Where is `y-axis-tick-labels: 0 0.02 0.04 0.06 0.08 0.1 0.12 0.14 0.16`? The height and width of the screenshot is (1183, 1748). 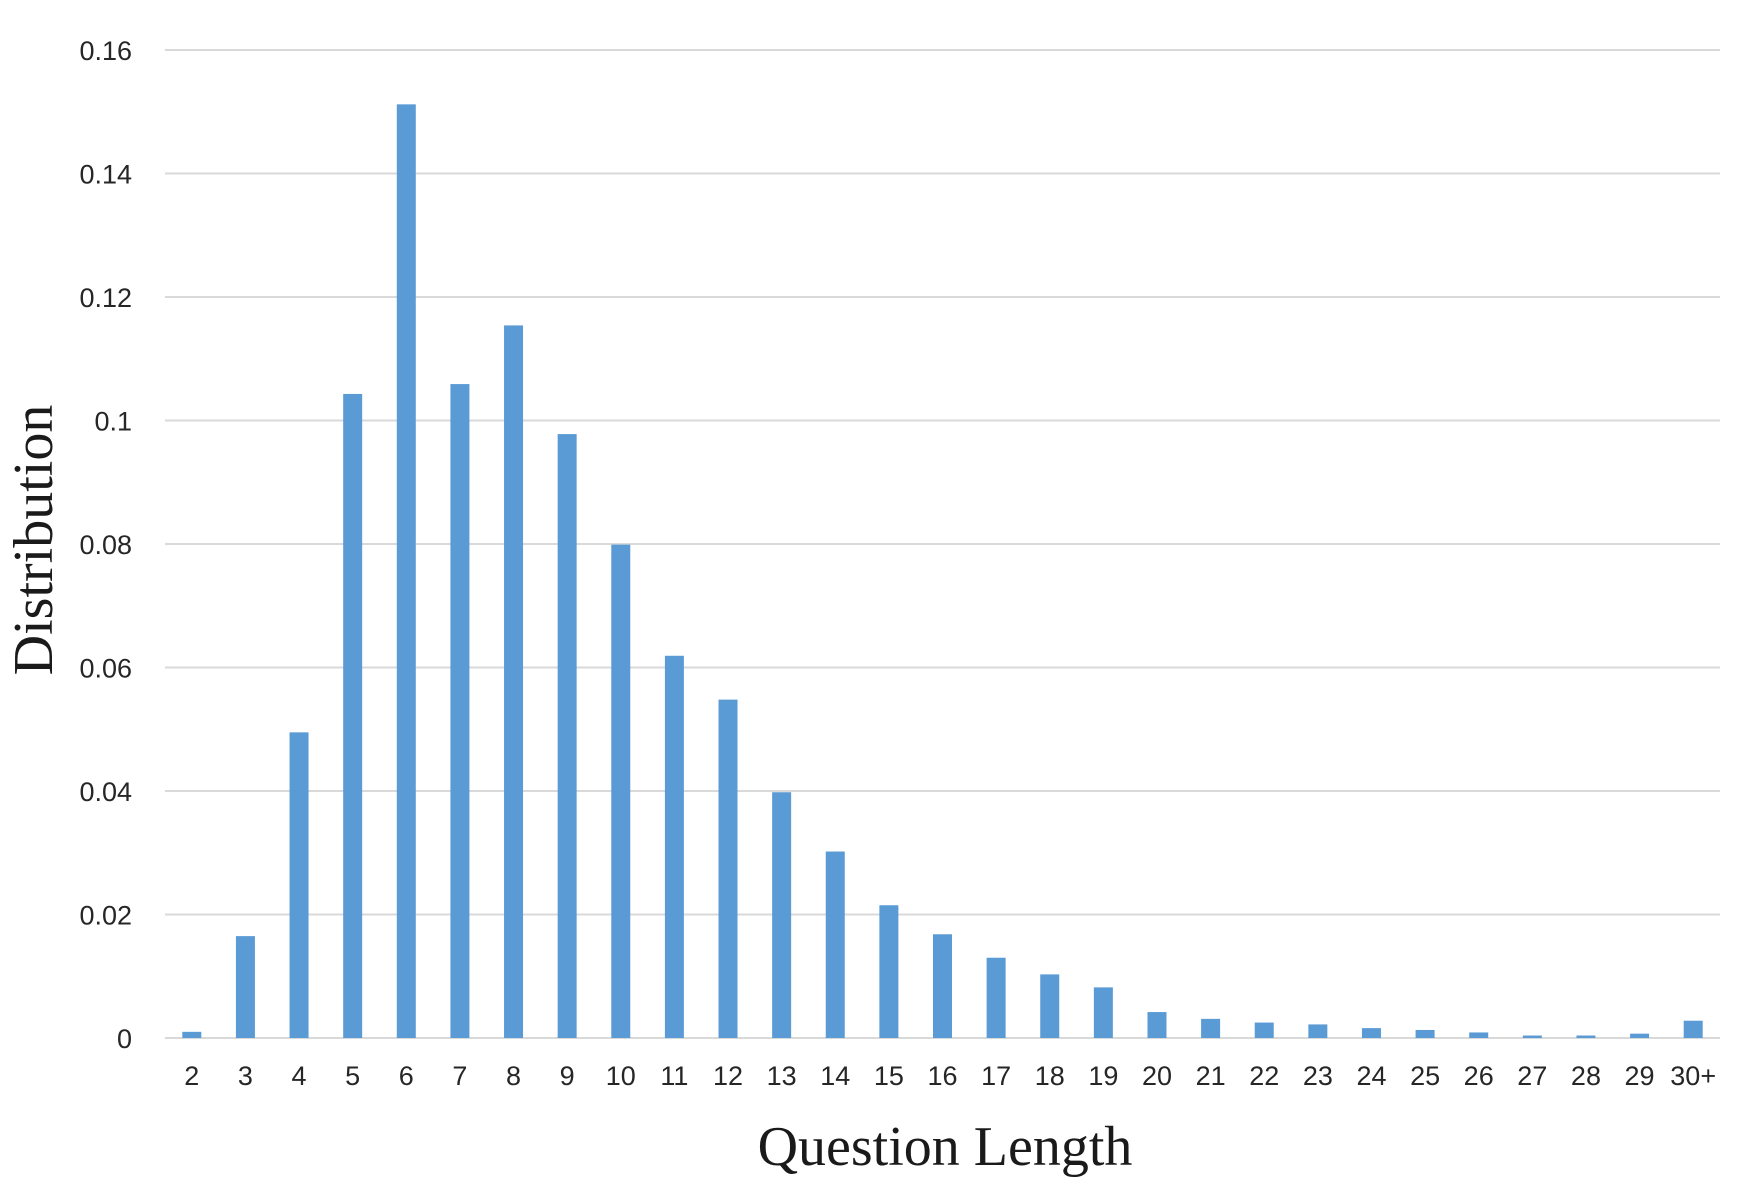 y-axis-tick-labels: 0 0.02 0.04 0.06 0.08 0.1 0.12 0.14 0.16 is located at coordinates (105, 545).